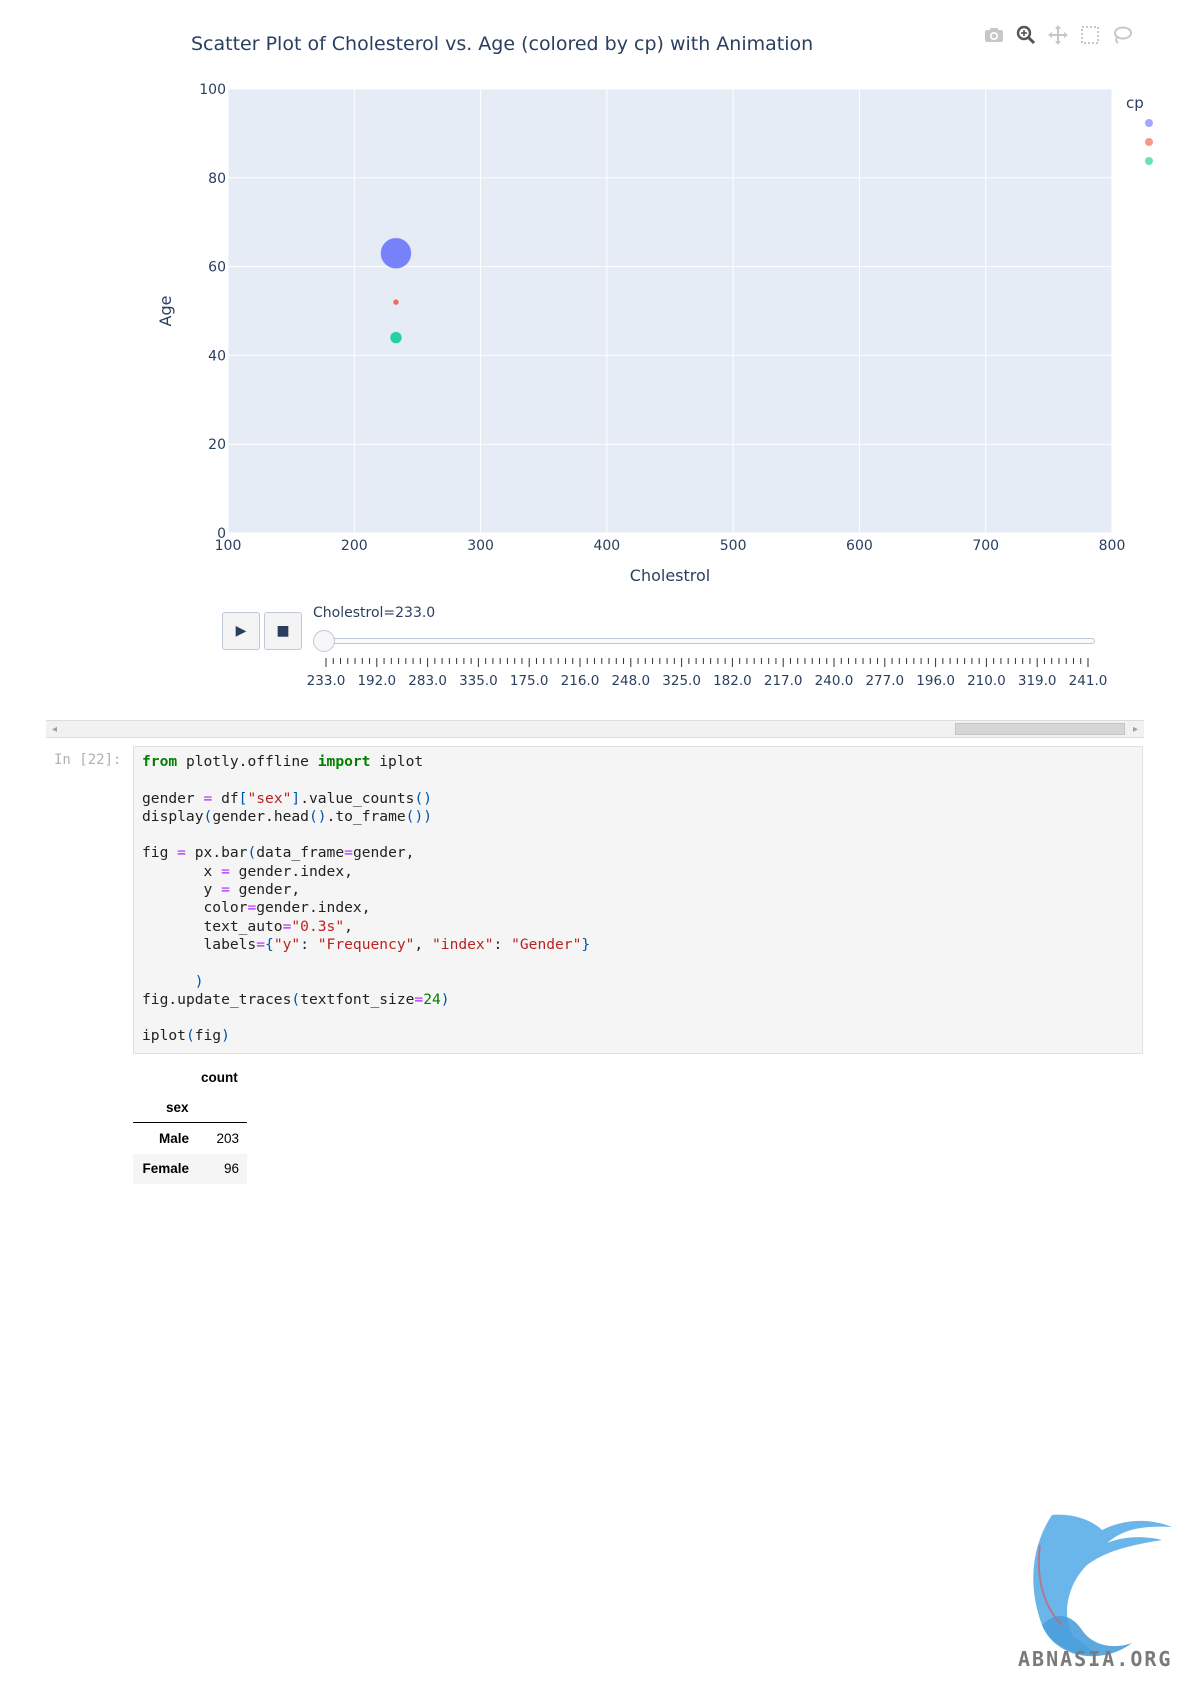 Image resolution: width=1190 pixels, height=1684 pixels. Describe the element at coordinates (186, 1035) in the screenshot. I see `code-line: iplot(fig)` at that location.